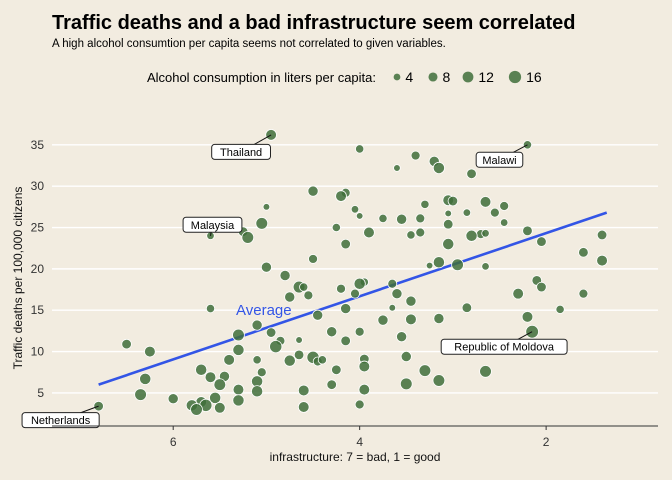  I want to click on y-tick-label: 5, so click(40, 393).